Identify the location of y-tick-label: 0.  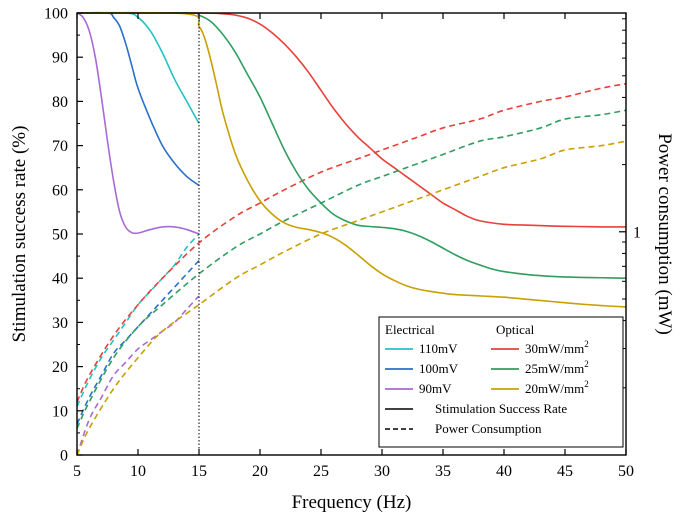
(64, 456).